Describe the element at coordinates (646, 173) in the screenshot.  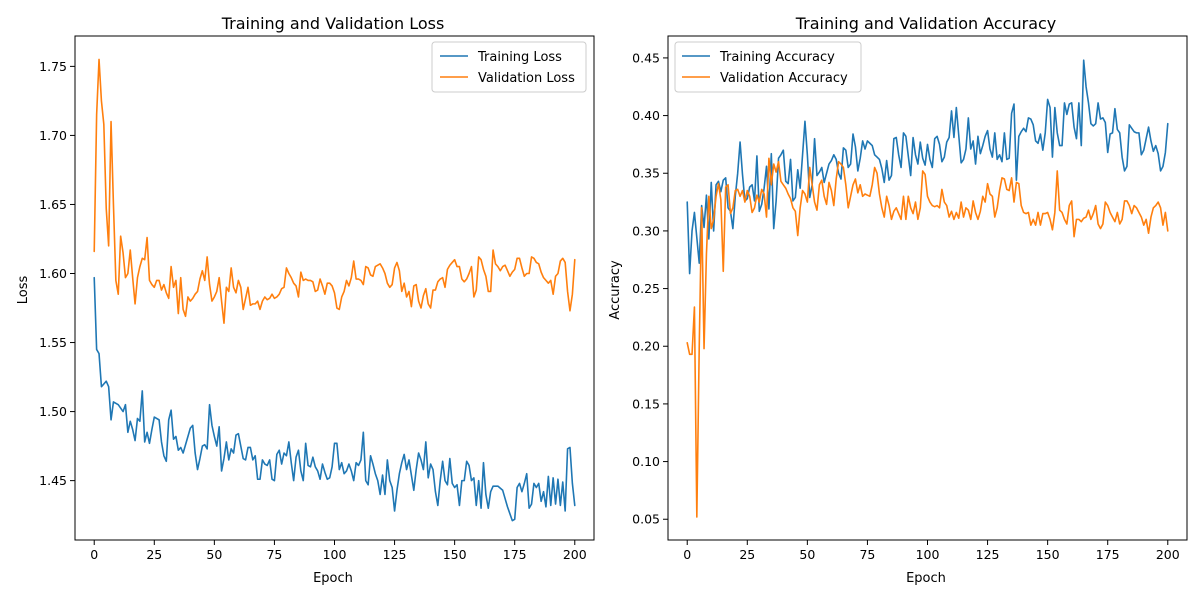
I see `accuracy-y-tick-label: 0.35` at that location.